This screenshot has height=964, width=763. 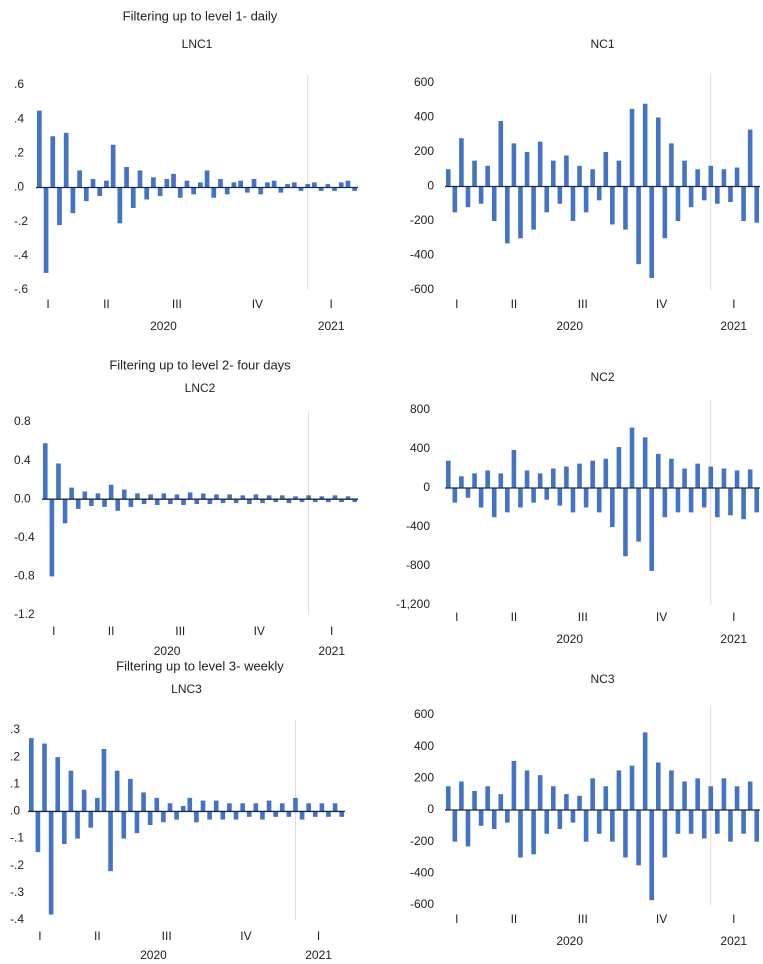 I want to click on y-tick-label: -.4, so click(x=17, y=919).